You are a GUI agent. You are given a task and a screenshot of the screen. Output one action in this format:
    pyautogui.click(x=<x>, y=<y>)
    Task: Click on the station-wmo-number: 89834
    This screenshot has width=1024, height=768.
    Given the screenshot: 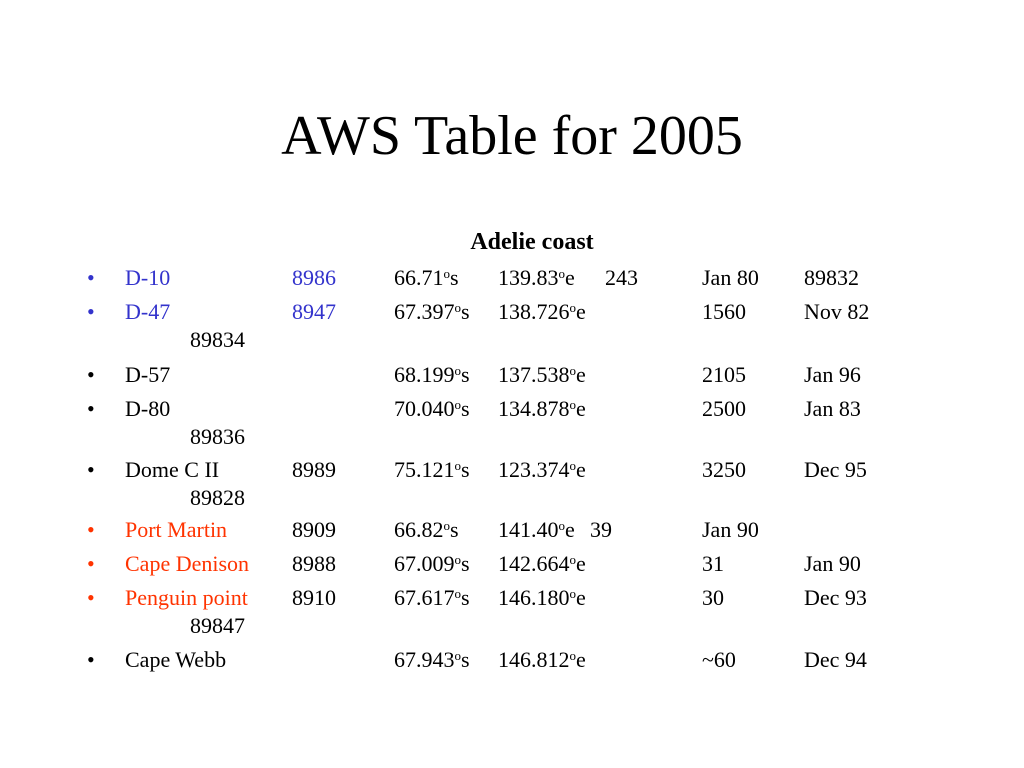 What is the action you would take?
    pyautogui.click(x=217, y=339)
    